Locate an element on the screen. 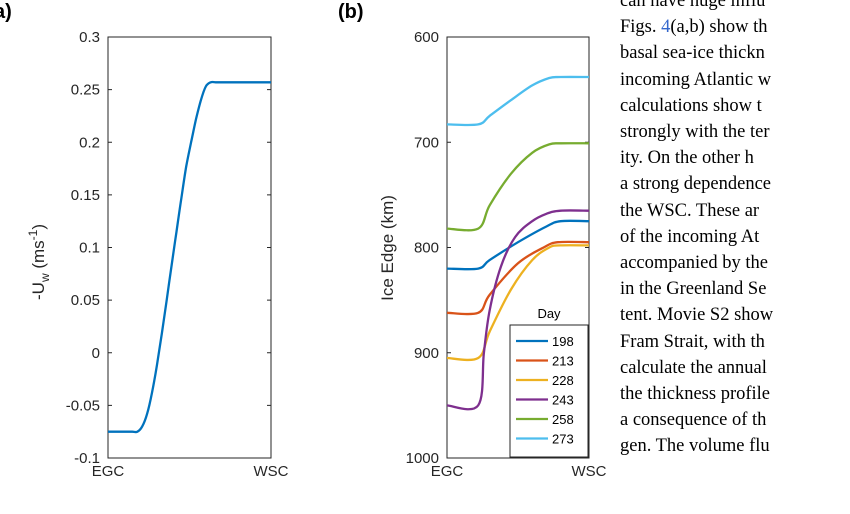 The width and height of the screenshot is (850, 514). body-line: Figs. 4(a,b) show th is located at coordinates (694, 27).